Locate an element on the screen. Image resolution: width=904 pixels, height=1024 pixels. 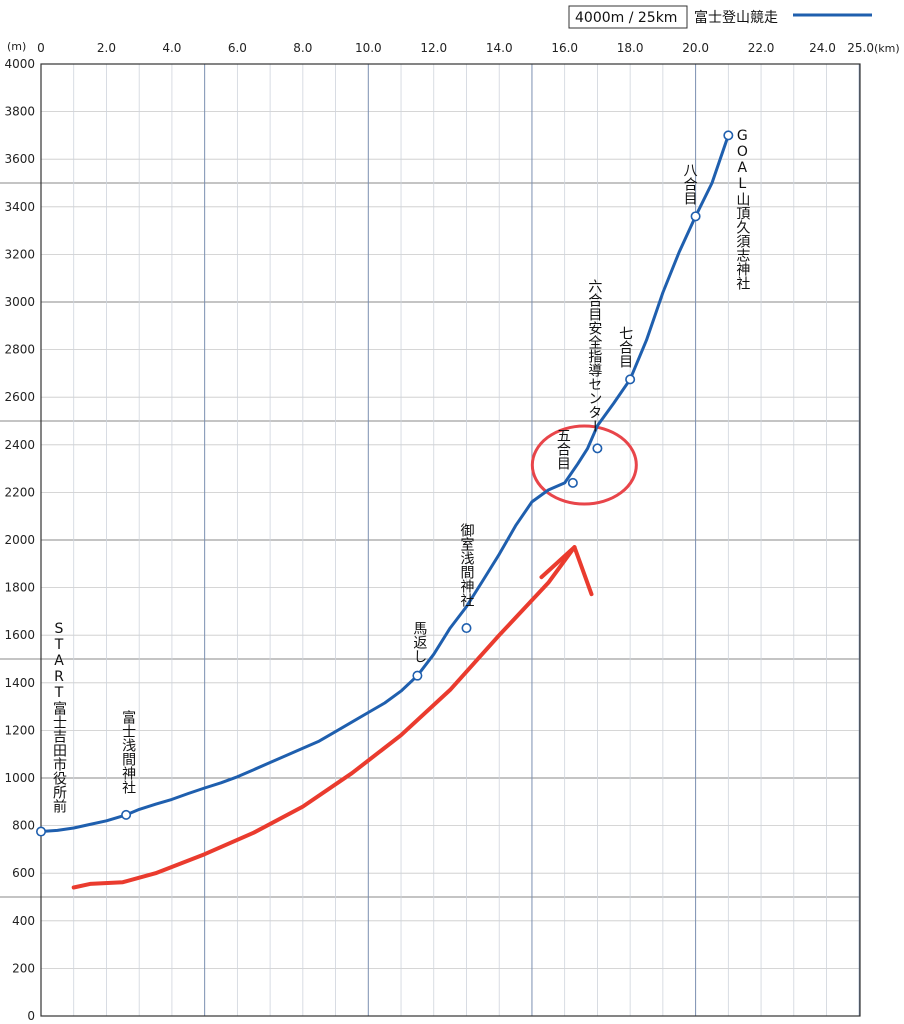
y-tick-label: 2000 is located at coordinates (19, 540).